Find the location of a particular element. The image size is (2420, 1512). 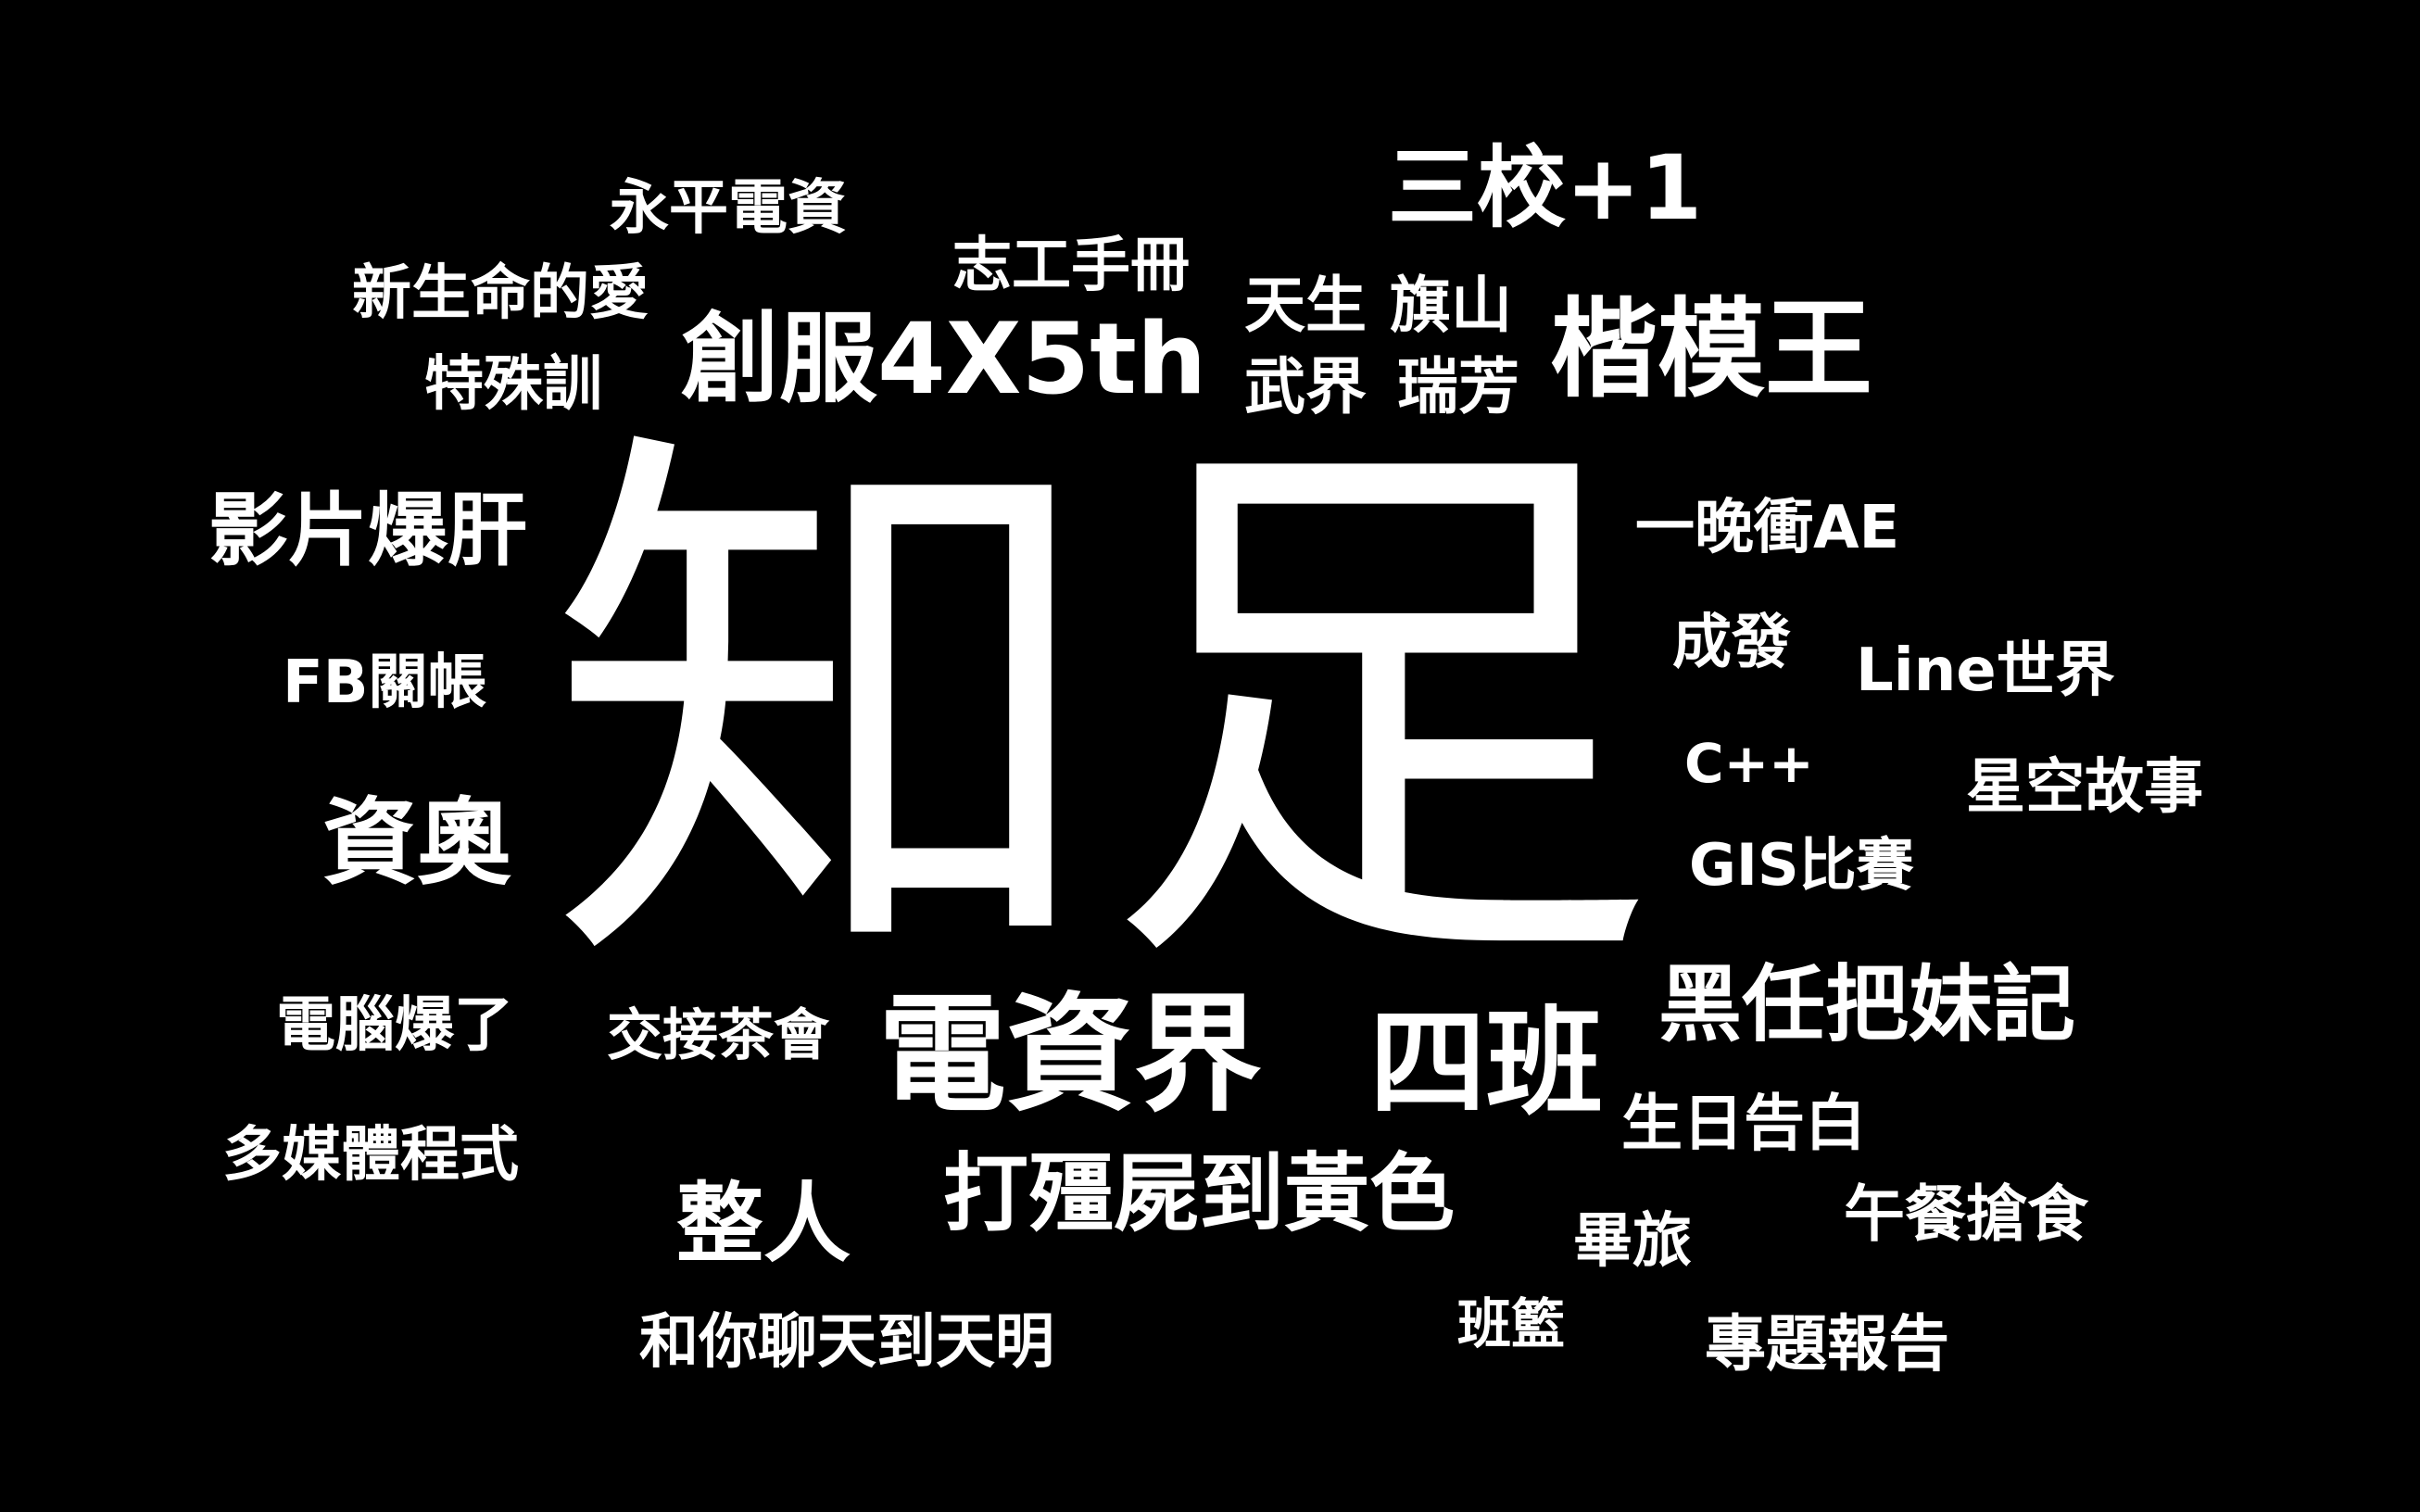

word-cloud-term: 打殭屍到黃色 is located at coordinates (1199, 1193).